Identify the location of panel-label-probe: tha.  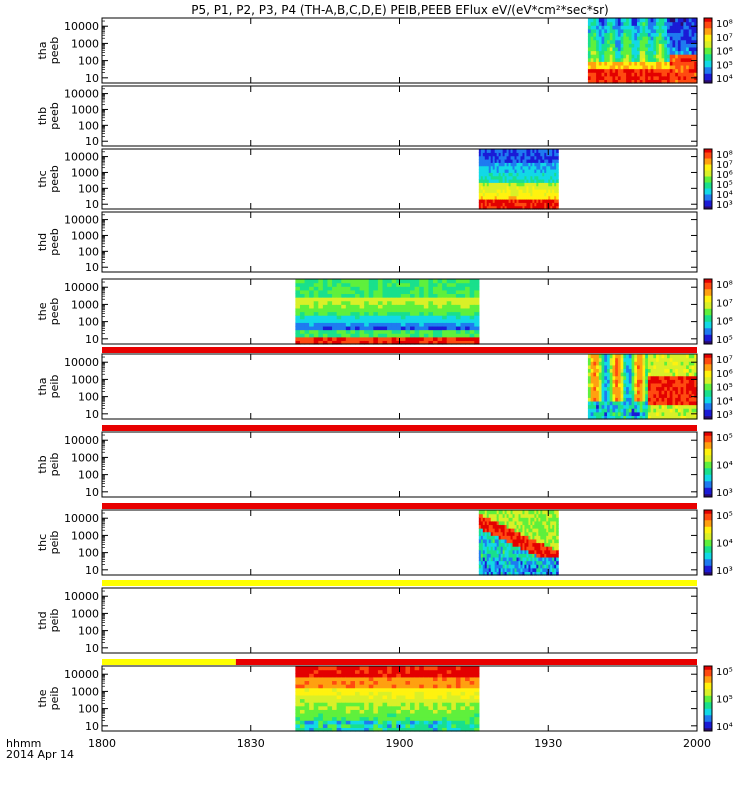
(42, 50).